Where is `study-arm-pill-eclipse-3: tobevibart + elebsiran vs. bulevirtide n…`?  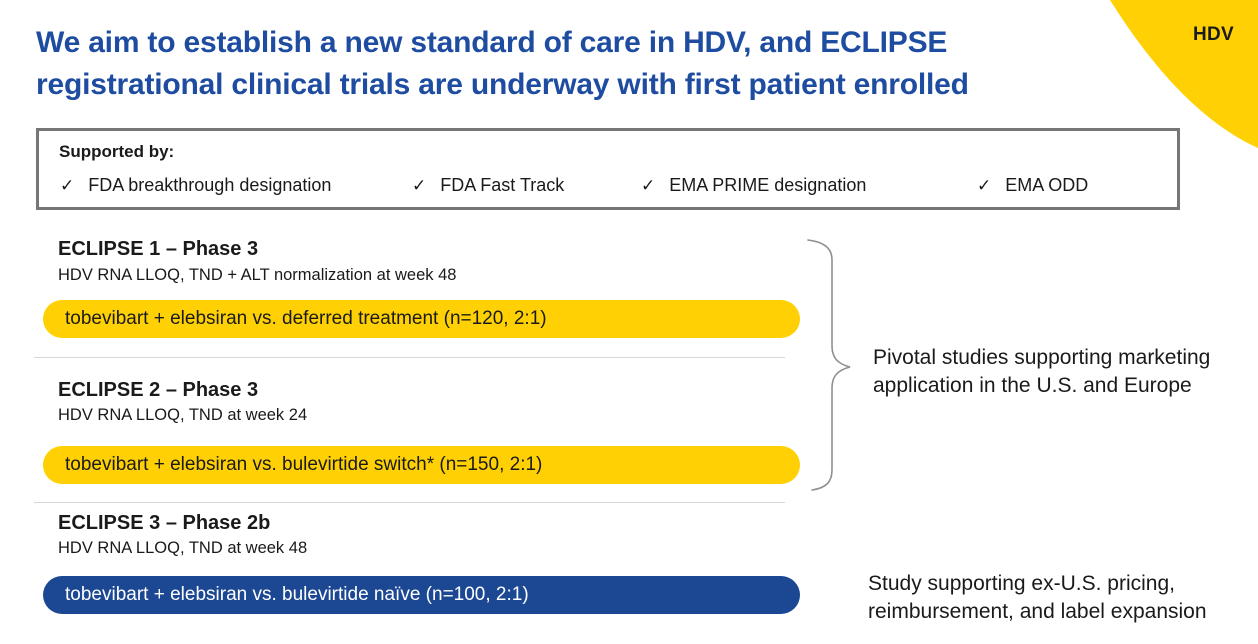 study-arm-pill-eclipse-3: tobevibart + elebsiran vs. bulevirtide n… is located at coordinates (421, 595).